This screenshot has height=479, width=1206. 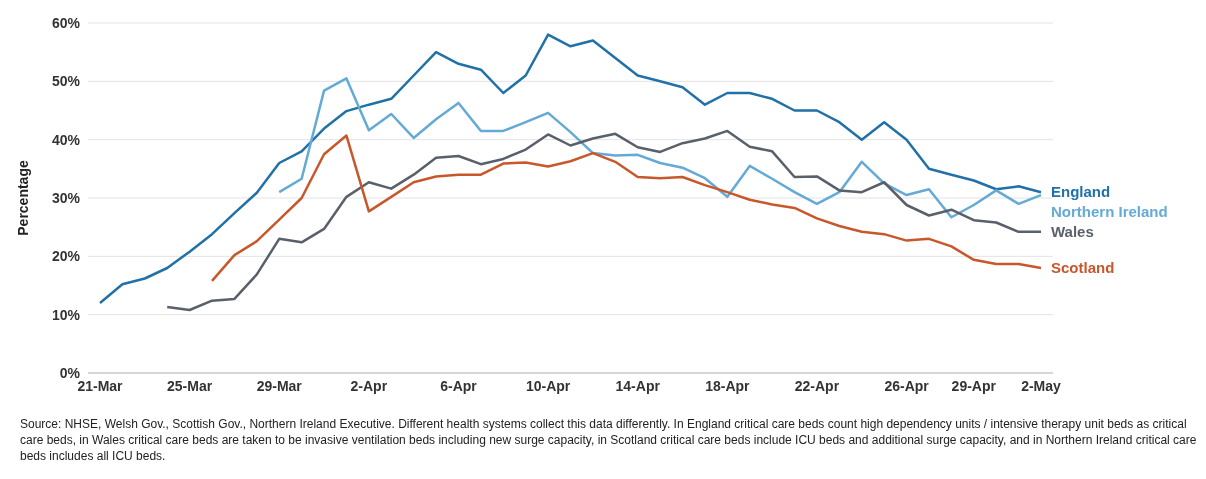 What do you see at coordinates (638, 385) in the screenshot?
I see `x-tick-label: 14-Apr` at bounding box center [638, 385].